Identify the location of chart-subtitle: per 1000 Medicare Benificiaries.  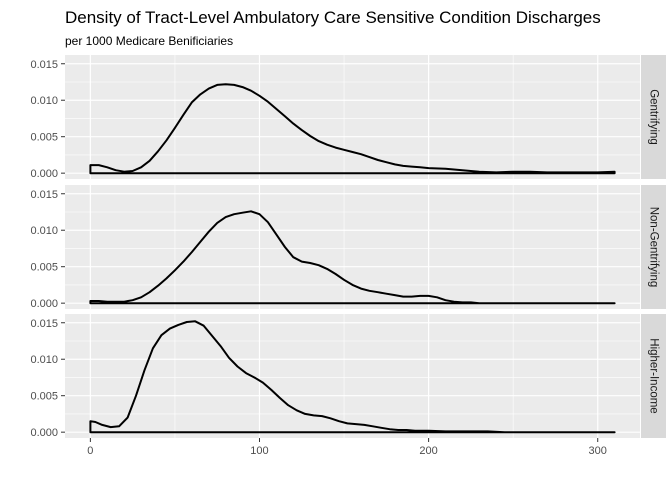
(149, 41).